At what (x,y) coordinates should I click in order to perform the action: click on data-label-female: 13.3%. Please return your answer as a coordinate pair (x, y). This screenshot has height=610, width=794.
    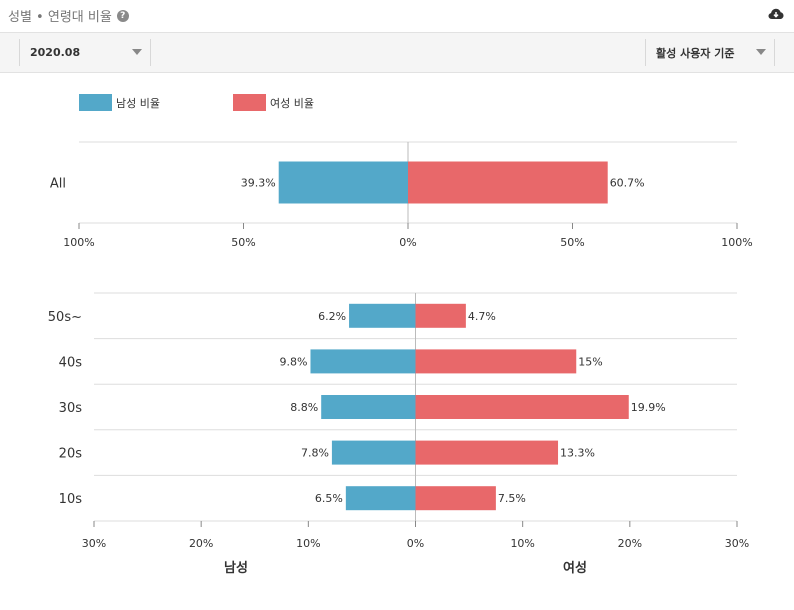
    Looking at the image, I should click on (577, 453).